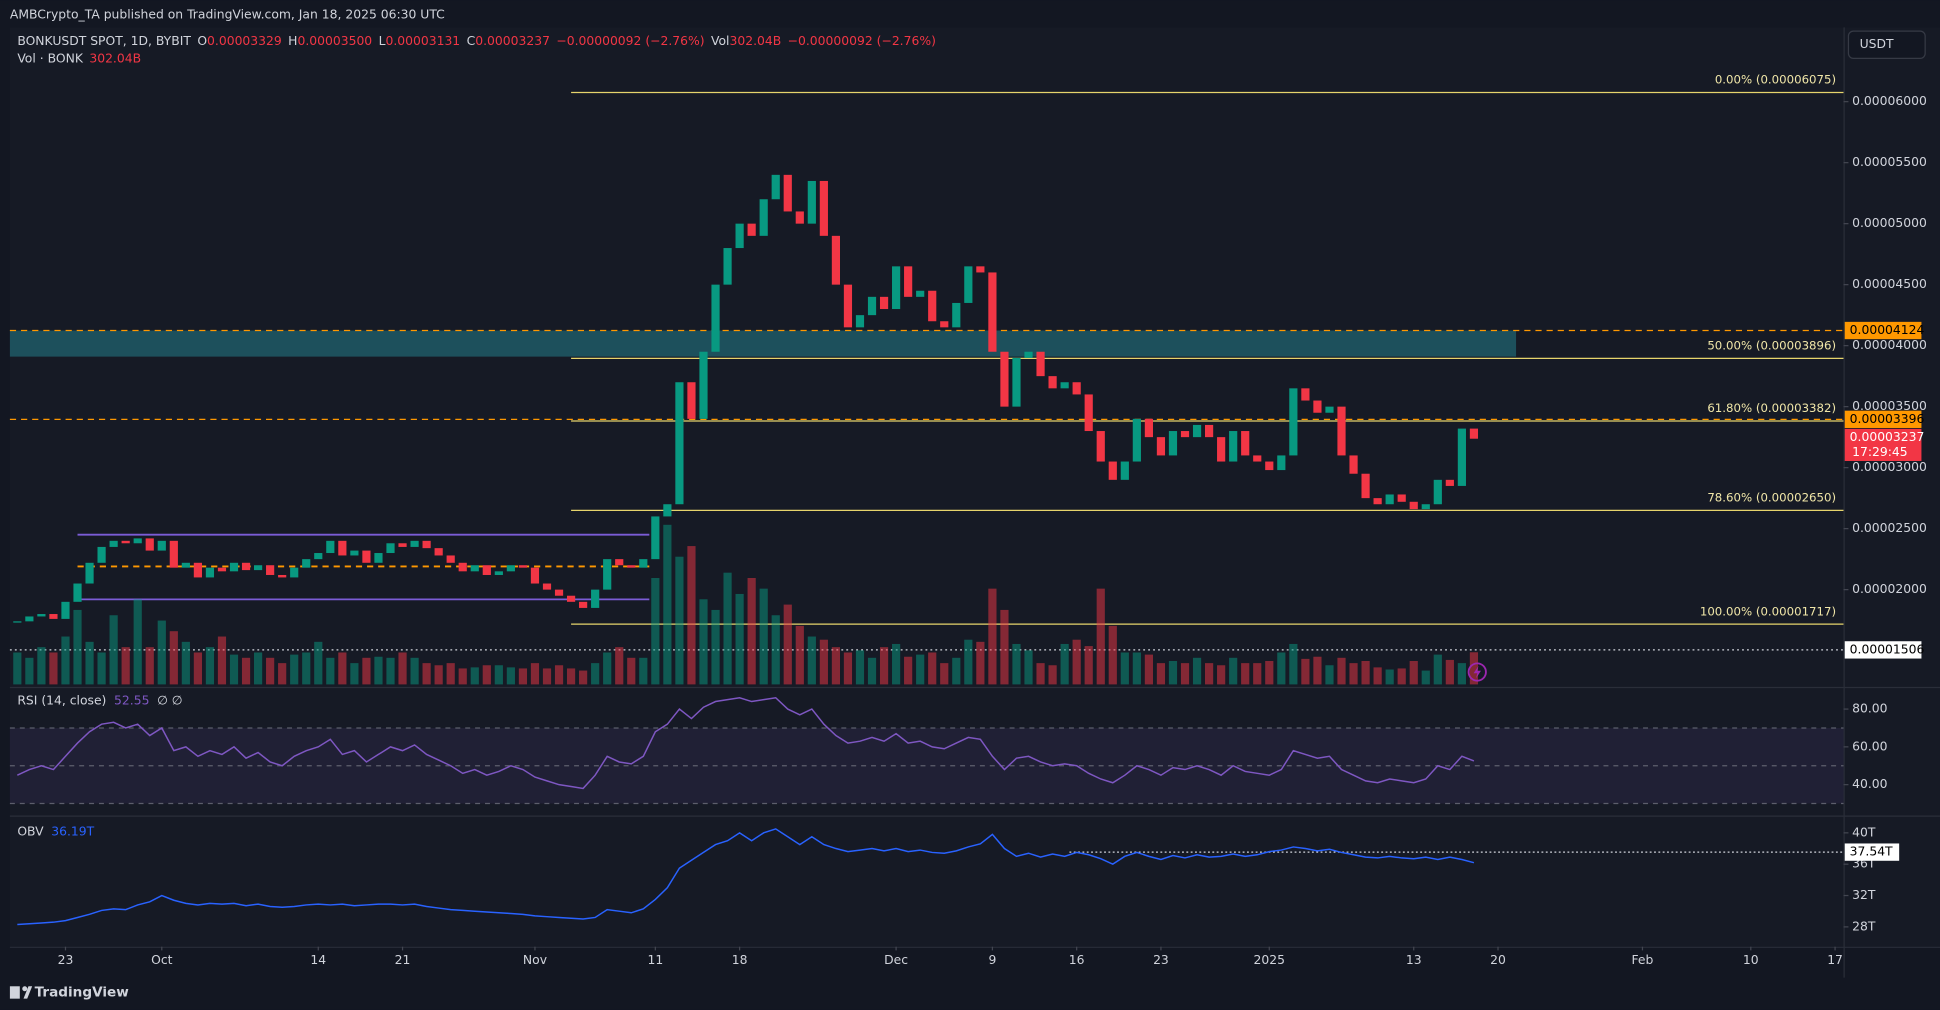 This screenshot has height=1010, width=1940. What do you see at coordinates (1477, 672) in the screenshot?
I see `alert-icon` at bounding box center [1477, 672].